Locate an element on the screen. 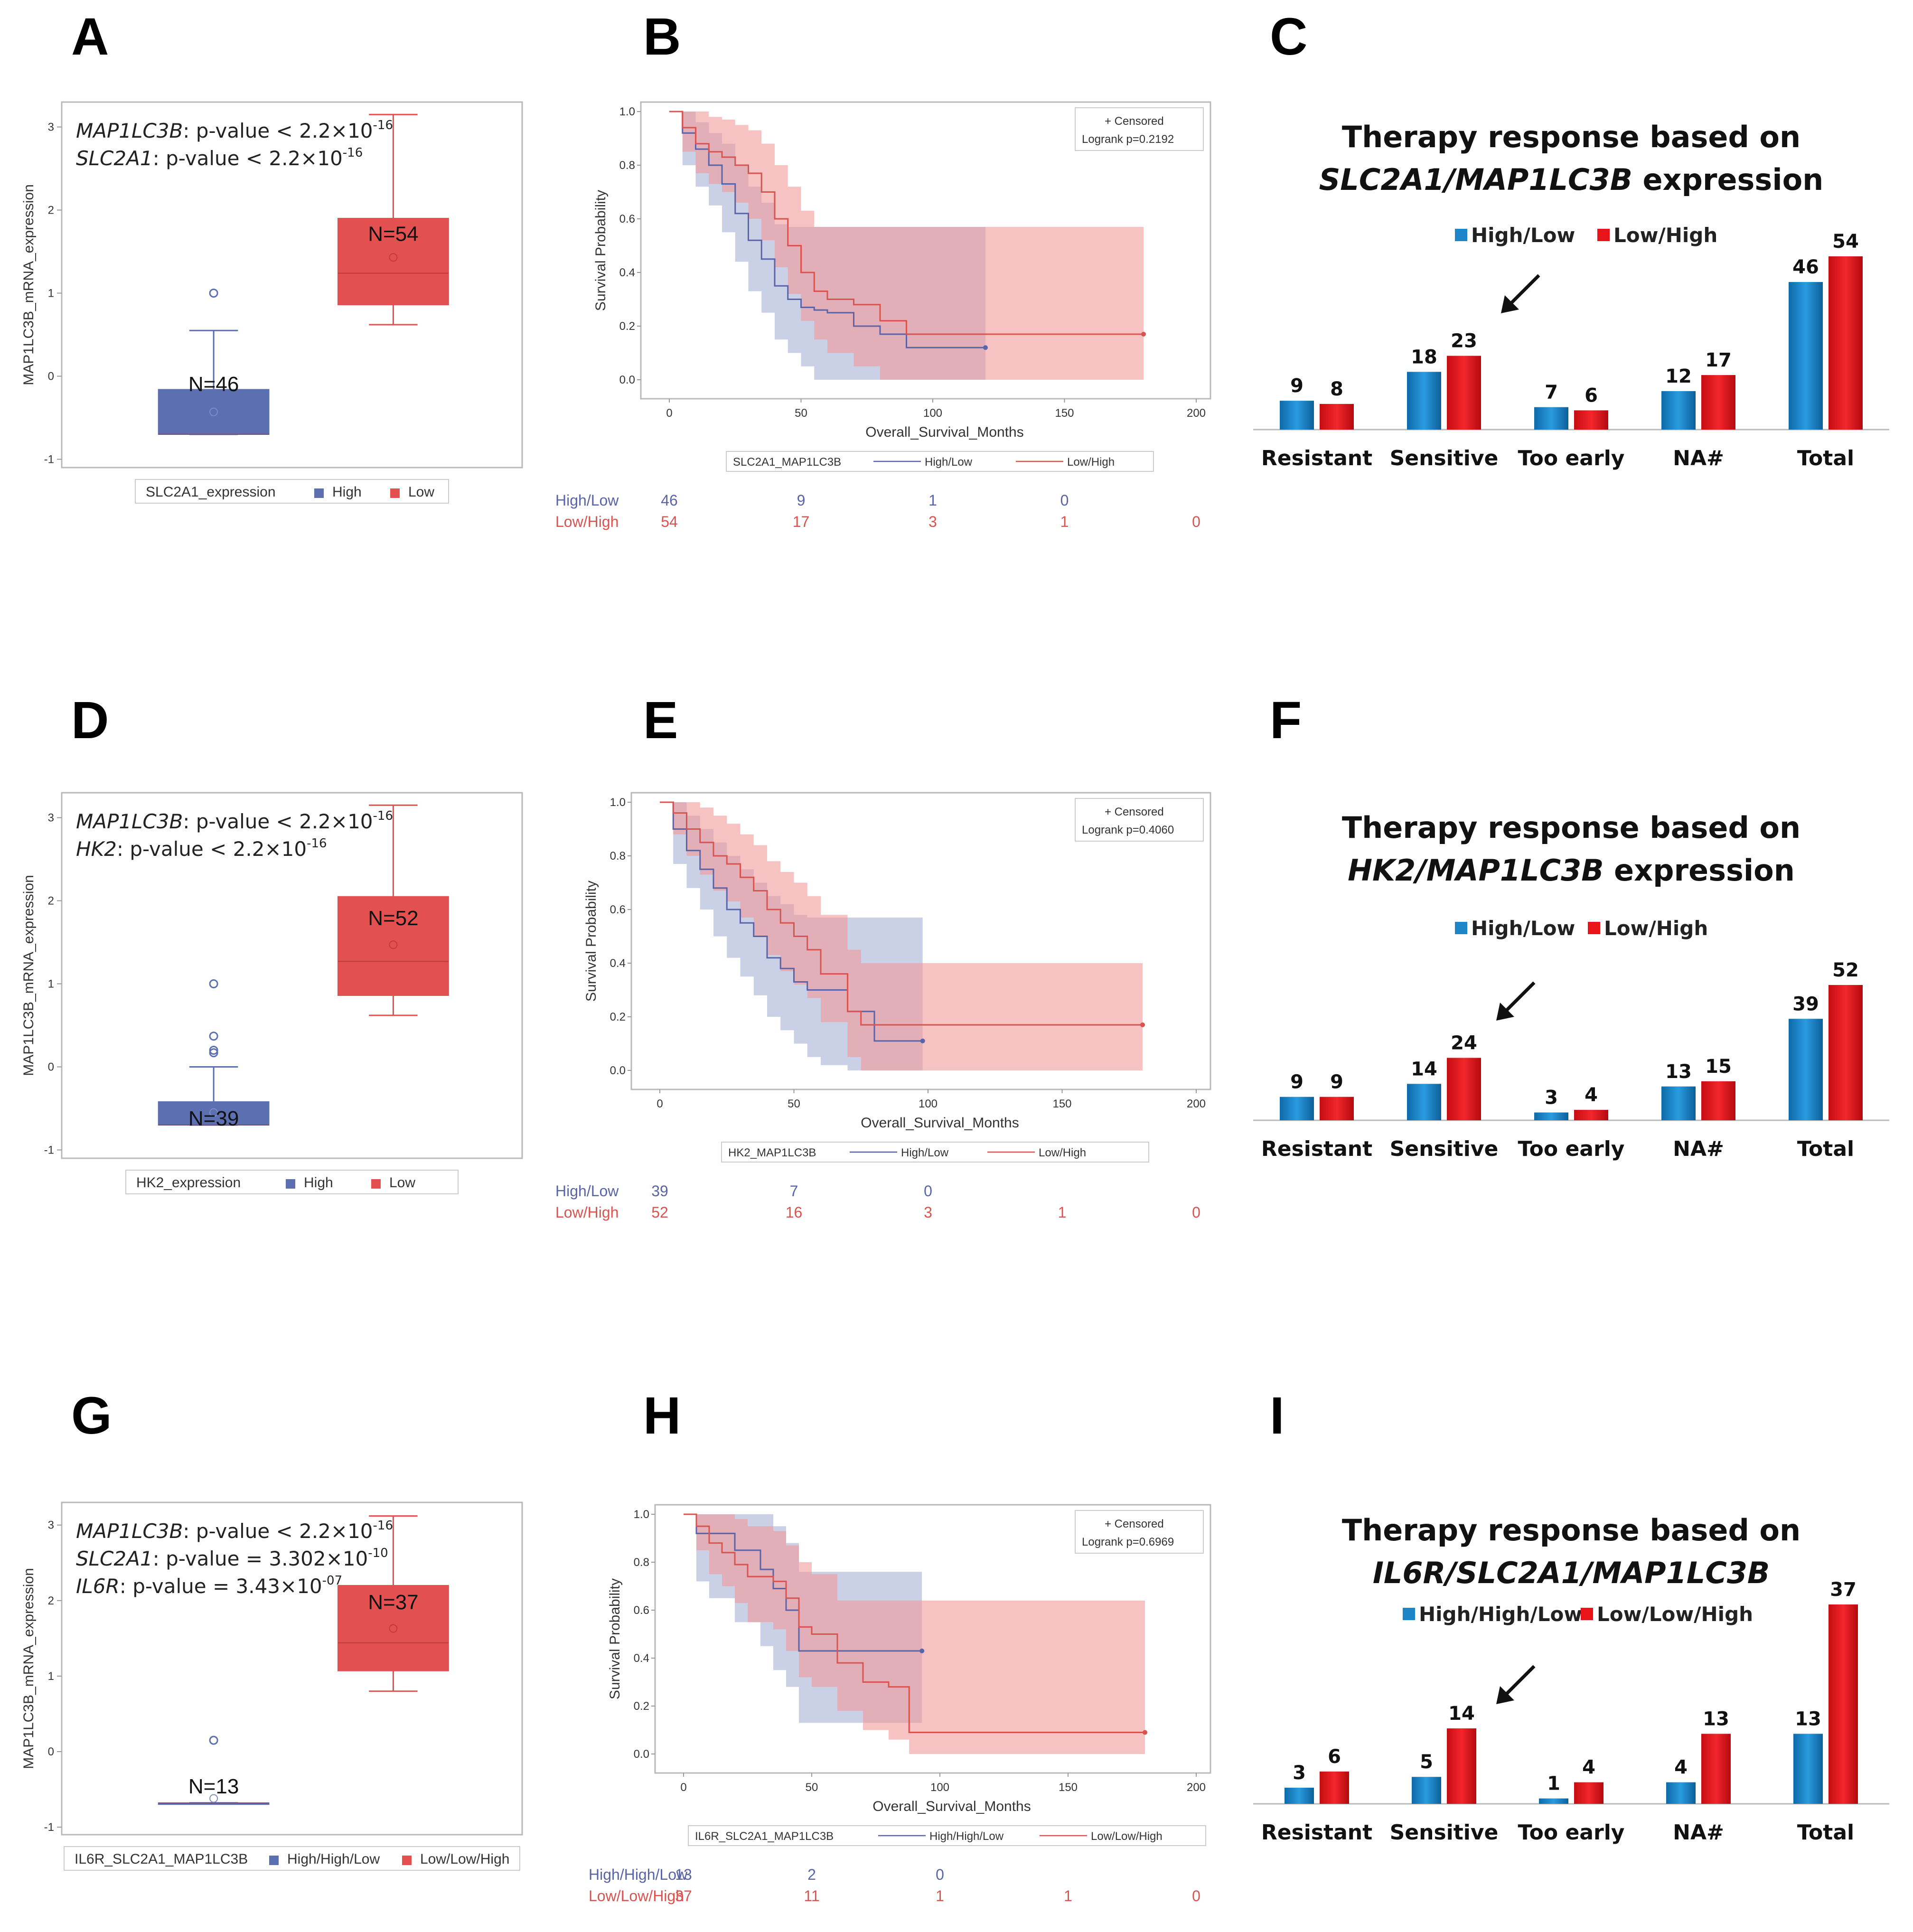 The width and height of the screenshot is (1913, 1932). confidence-band-low is located at coordinates (915, 1634).